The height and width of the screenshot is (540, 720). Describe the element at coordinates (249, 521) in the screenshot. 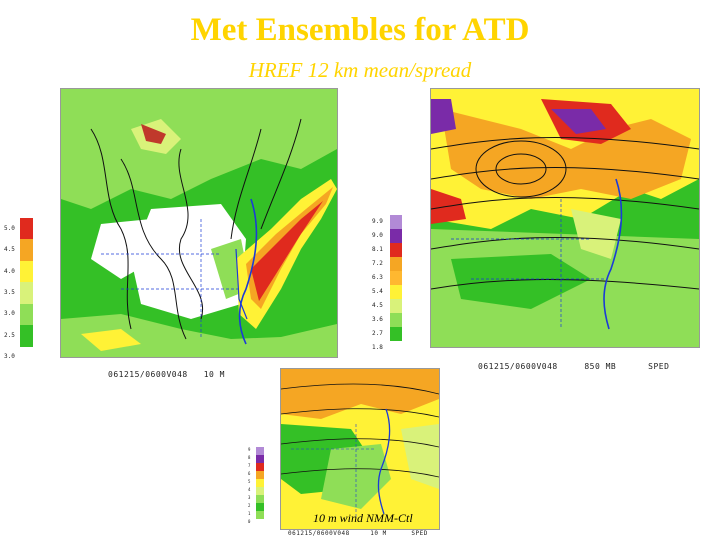

I see `colorbar-label: 0` at that location.